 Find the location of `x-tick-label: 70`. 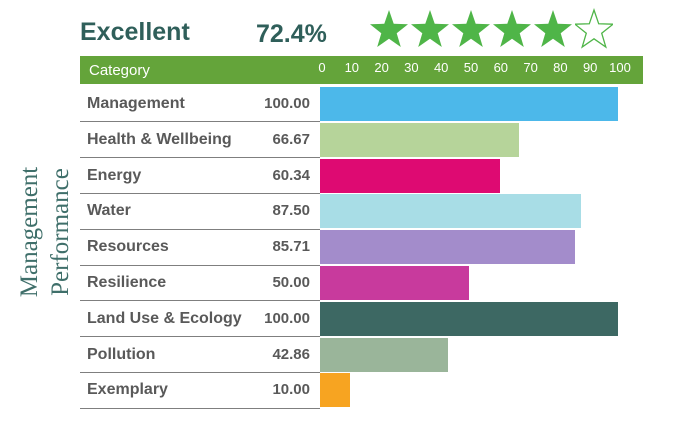

x-tick-label: 70 is located at coordinates (530, 67).